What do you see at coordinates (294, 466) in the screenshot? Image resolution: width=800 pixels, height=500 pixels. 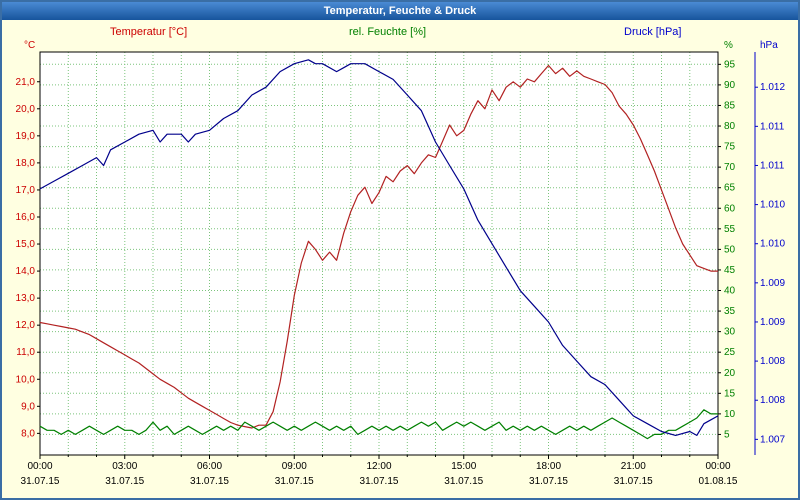 I see `svg-text: 09:00` at bounding box center [294, 466].